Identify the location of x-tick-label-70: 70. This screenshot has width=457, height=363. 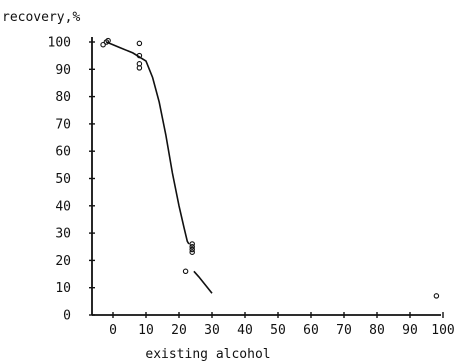
(344, 330).